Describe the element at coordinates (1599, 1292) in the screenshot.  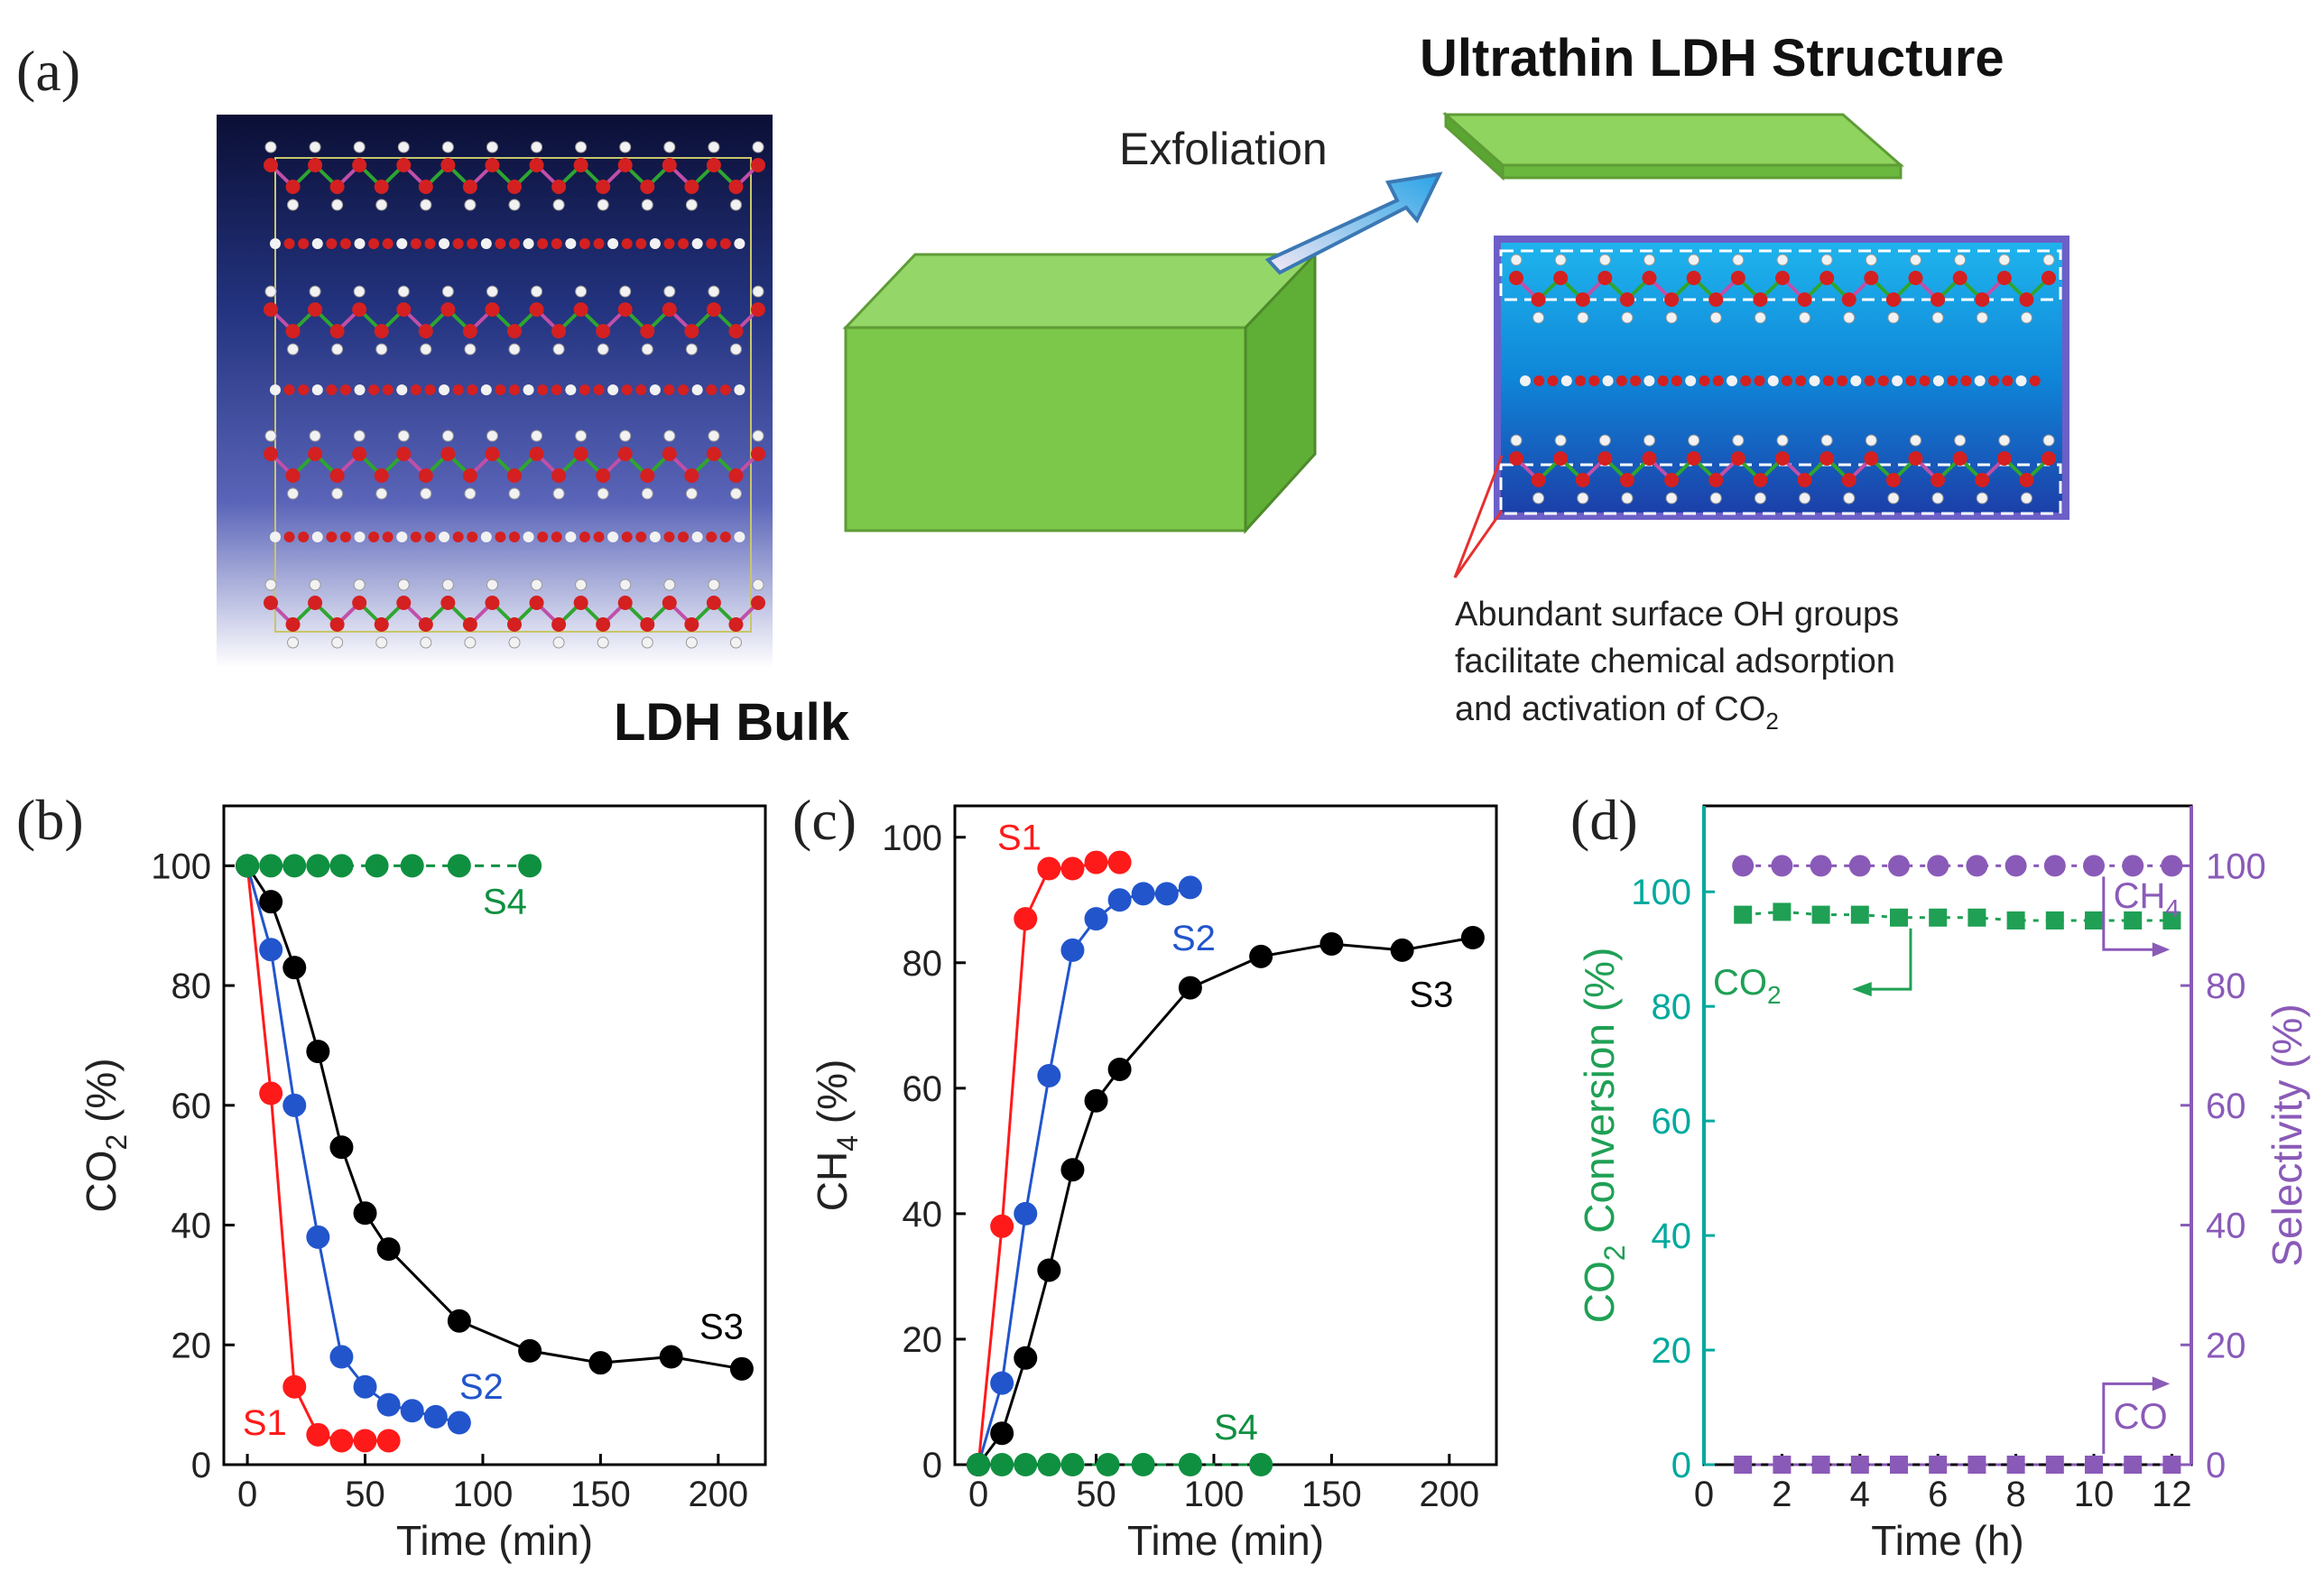
I see `left-y-axis-label-main: CO` at that location.